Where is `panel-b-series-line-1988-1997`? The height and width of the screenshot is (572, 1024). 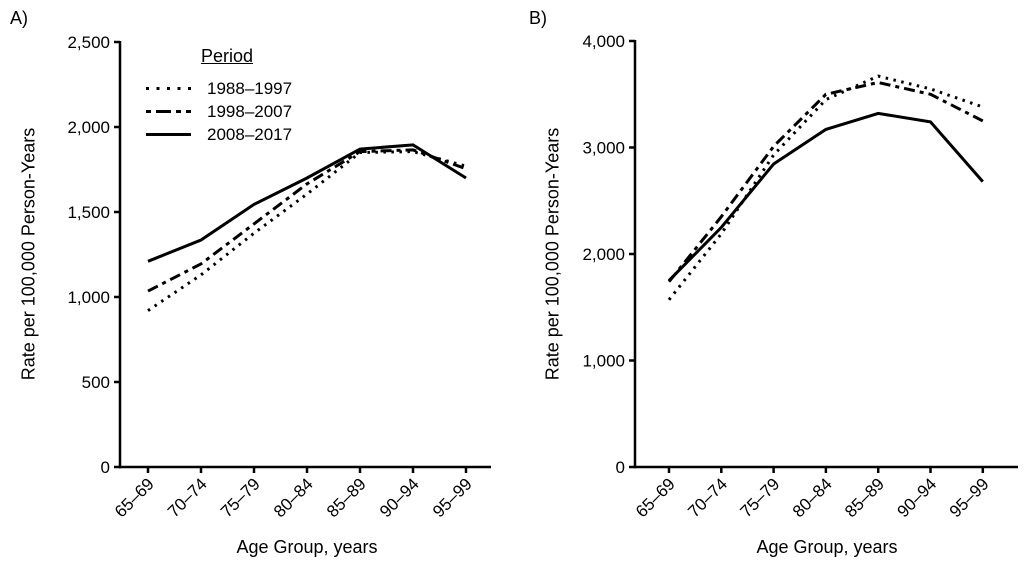
panel-b-series-line-1988-1997 is located at coordinates (825, 187).